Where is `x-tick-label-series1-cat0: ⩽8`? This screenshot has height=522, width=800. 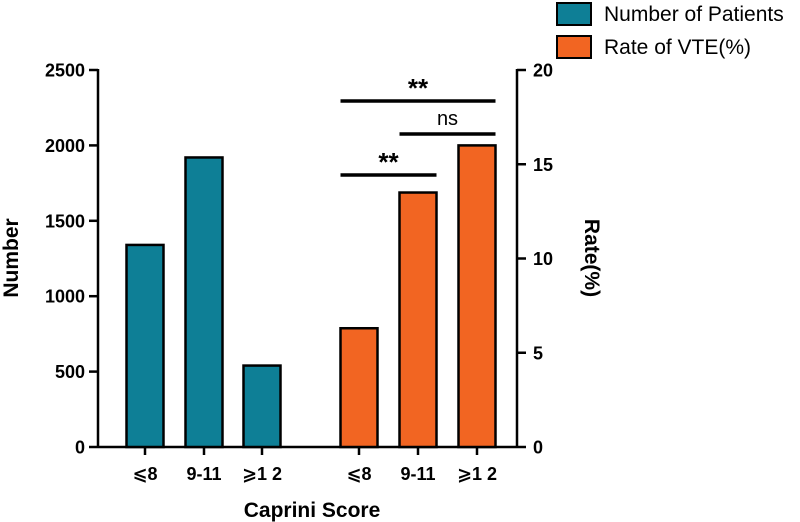
x-tick-label-series1-cat0: ⩽8 is located at coordinates (358, 474).